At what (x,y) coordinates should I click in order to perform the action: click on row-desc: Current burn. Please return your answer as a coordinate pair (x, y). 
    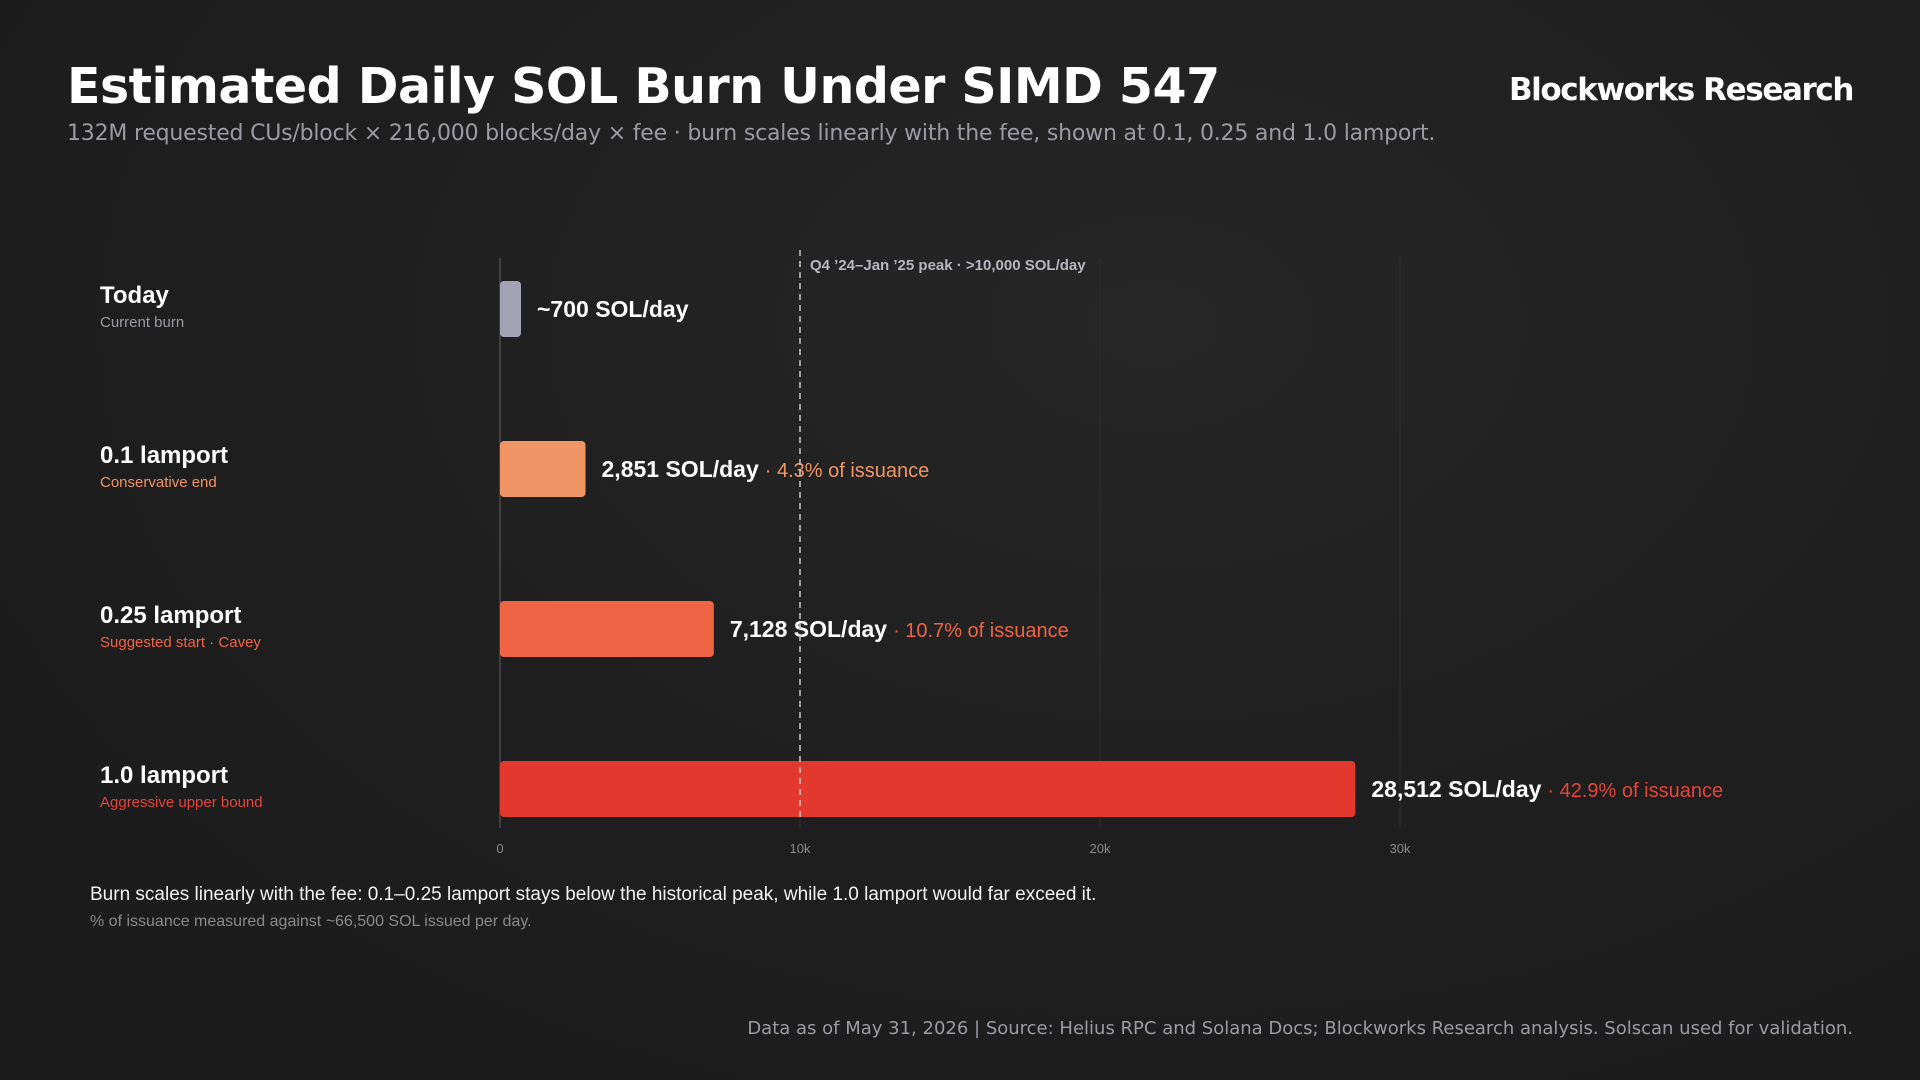
    Looking at the image, I should click on (142, 322).